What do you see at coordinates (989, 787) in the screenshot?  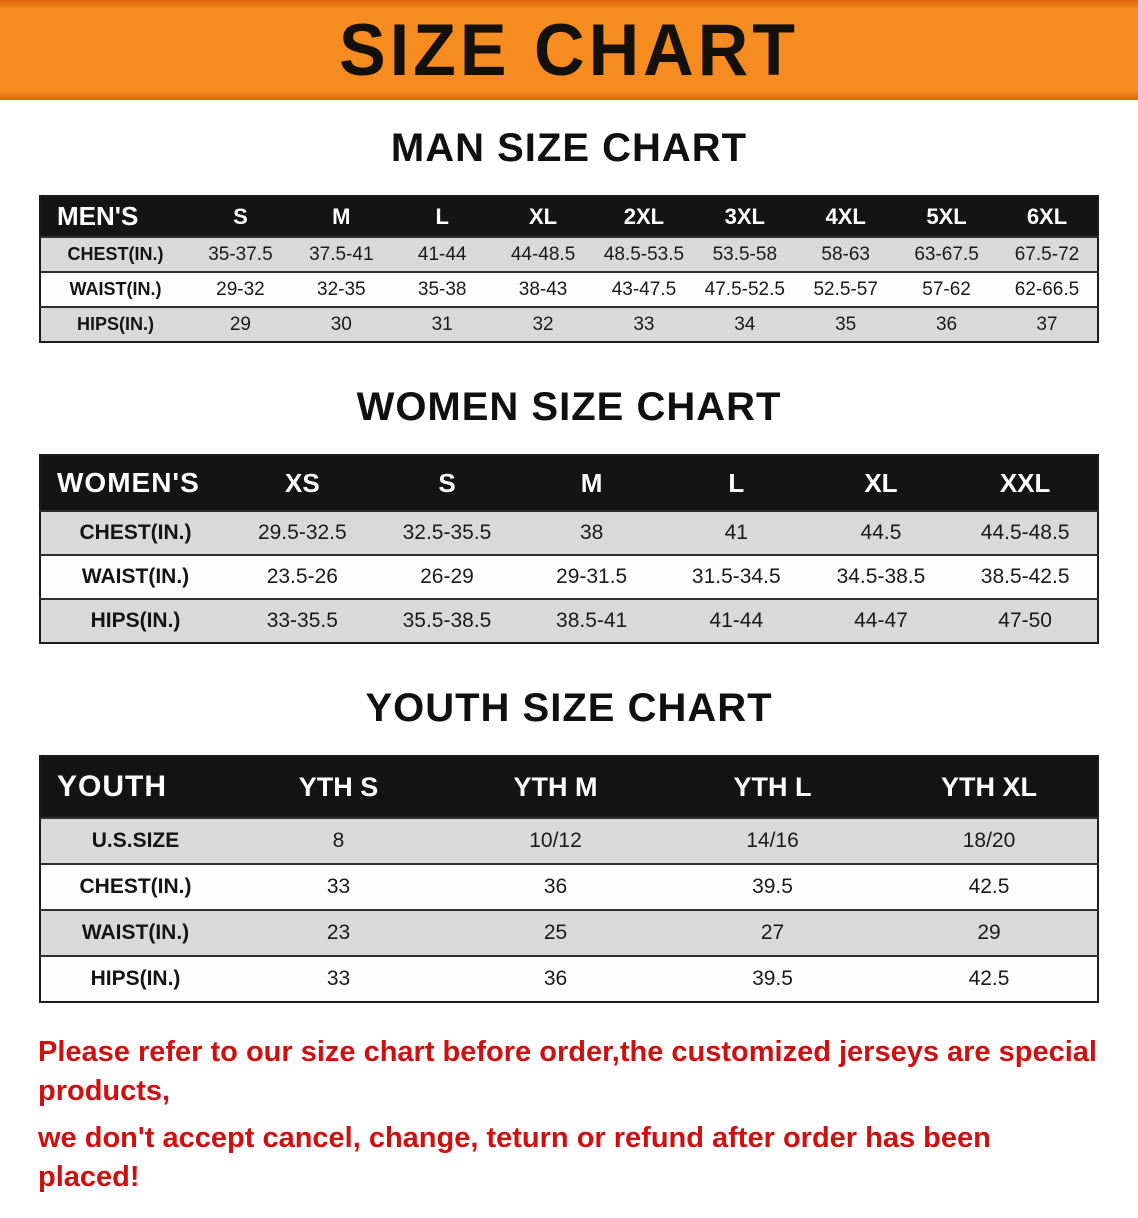 I see `size-column-header: YTH XL` at bounding box center [989, 787].